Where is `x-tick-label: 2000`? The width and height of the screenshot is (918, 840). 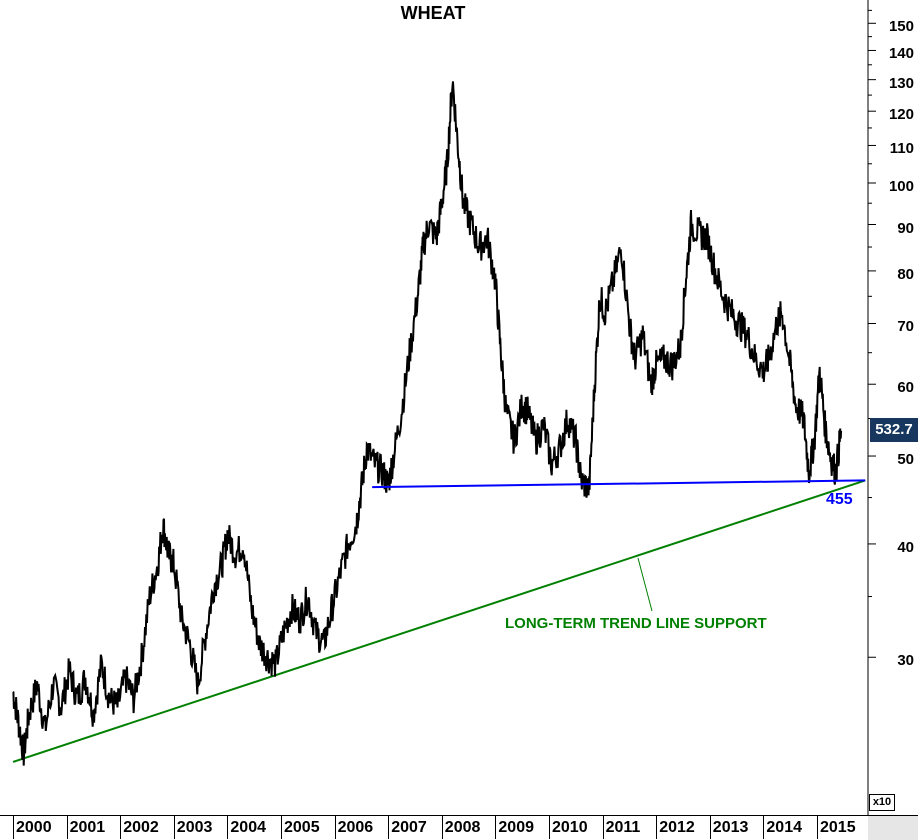 x-tick-label: 2000 is located at coordinates (40, 827).